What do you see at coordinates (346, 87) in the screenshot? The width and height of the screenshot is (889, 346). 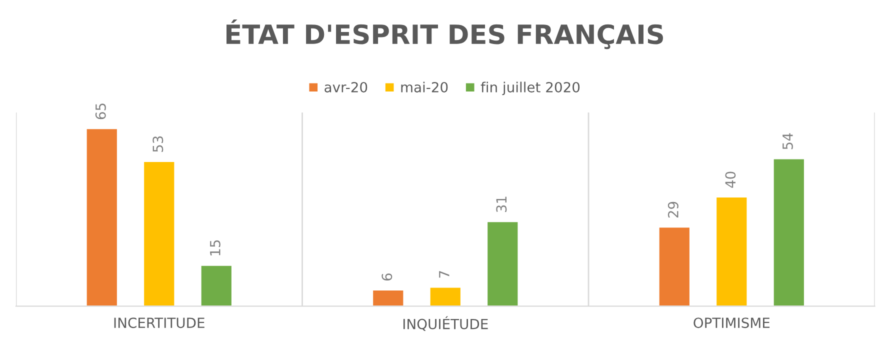 I see `legend-label: avr-20` at bounding box center [346, 87].